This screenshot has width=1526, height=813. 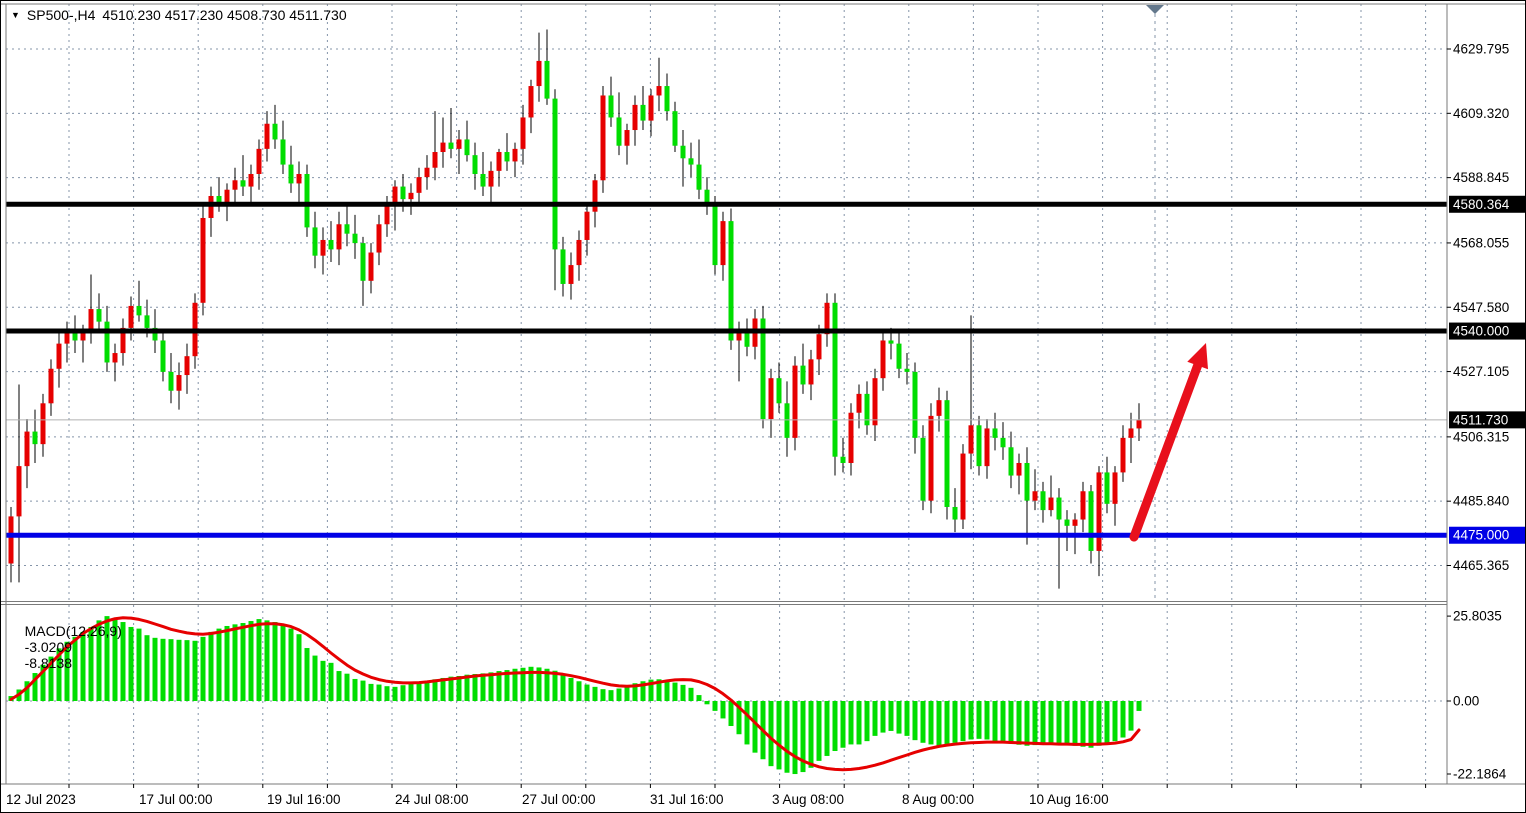 I want to click on macd-signal-value: -8.8138, so click(x=48, y=663).